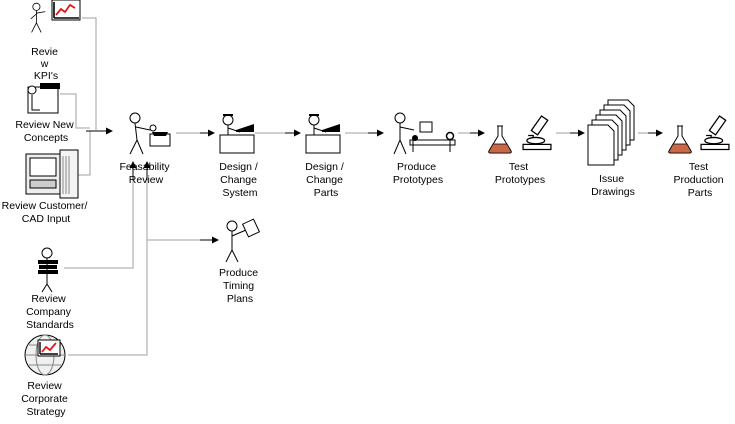 The image size is (735, 424). I want to click on person-with-books-icon, so click(48, 270).